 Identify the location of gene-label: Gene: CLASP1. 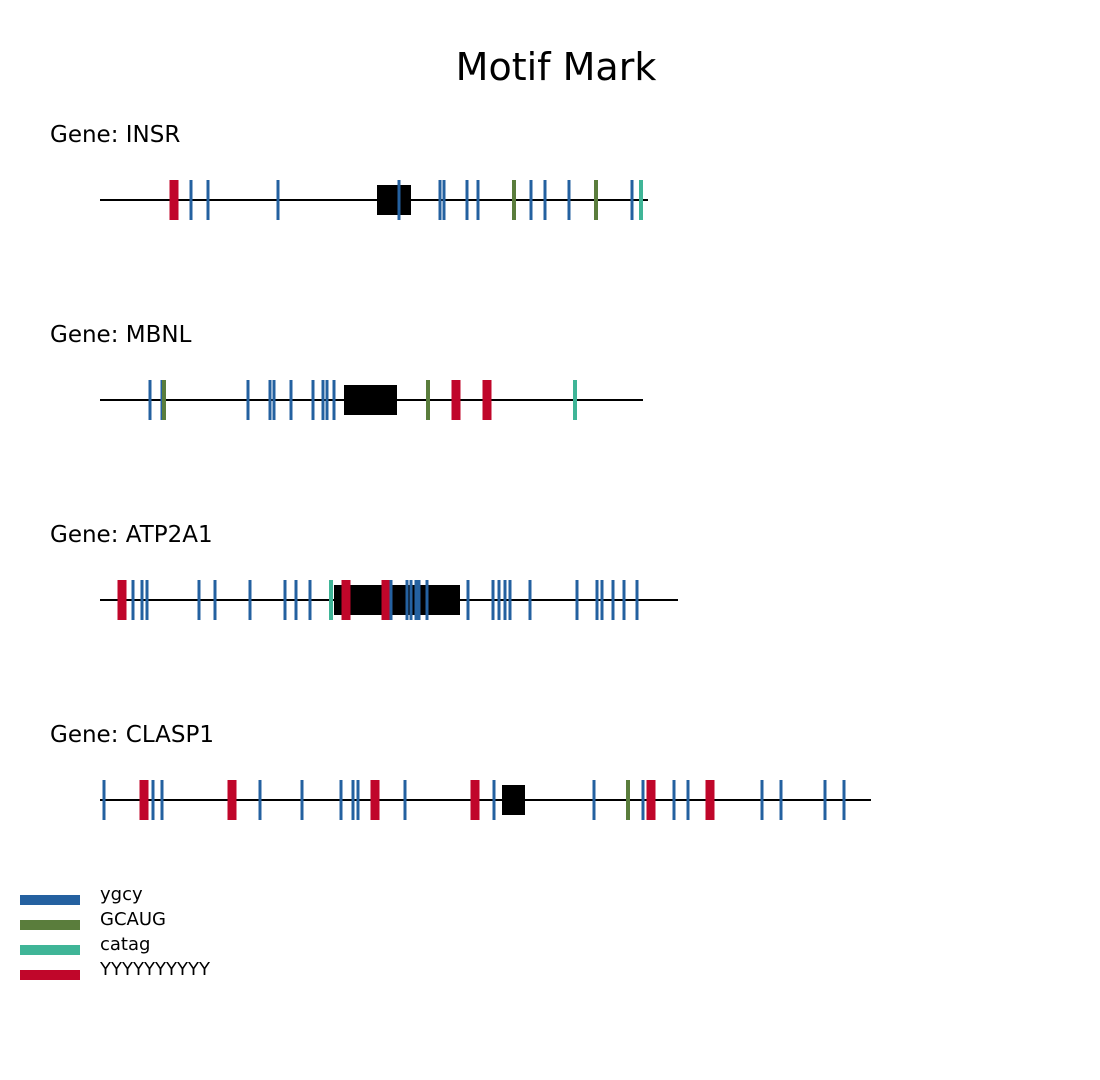
(132, 735).